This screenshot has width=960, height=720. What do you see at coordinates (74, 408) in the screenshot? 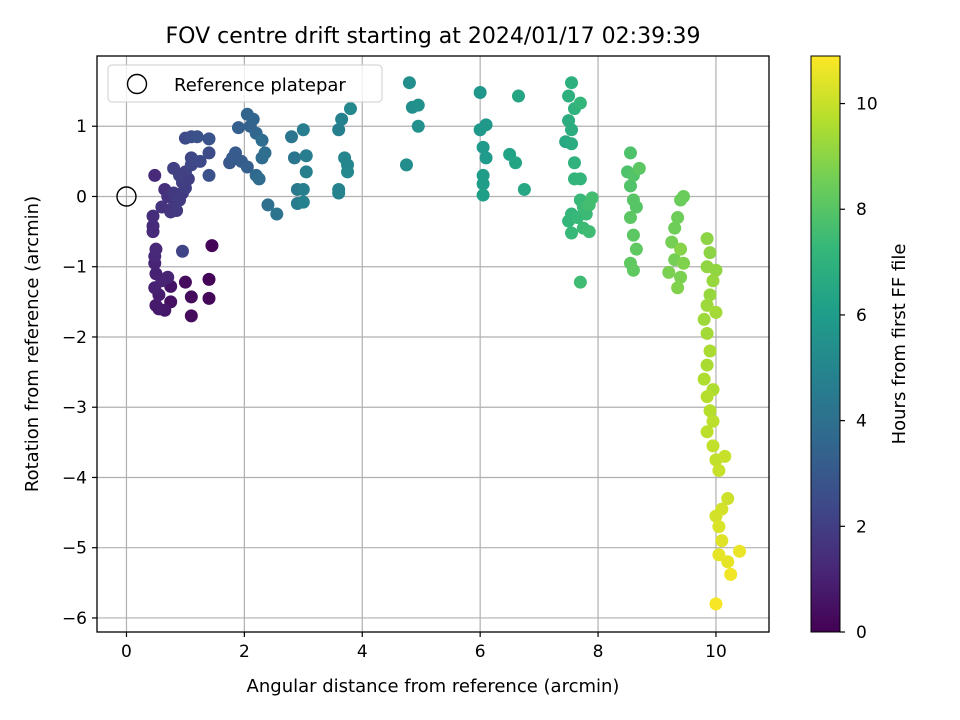
I see `y-tick-label: −3` at bounding box center [74, 408].